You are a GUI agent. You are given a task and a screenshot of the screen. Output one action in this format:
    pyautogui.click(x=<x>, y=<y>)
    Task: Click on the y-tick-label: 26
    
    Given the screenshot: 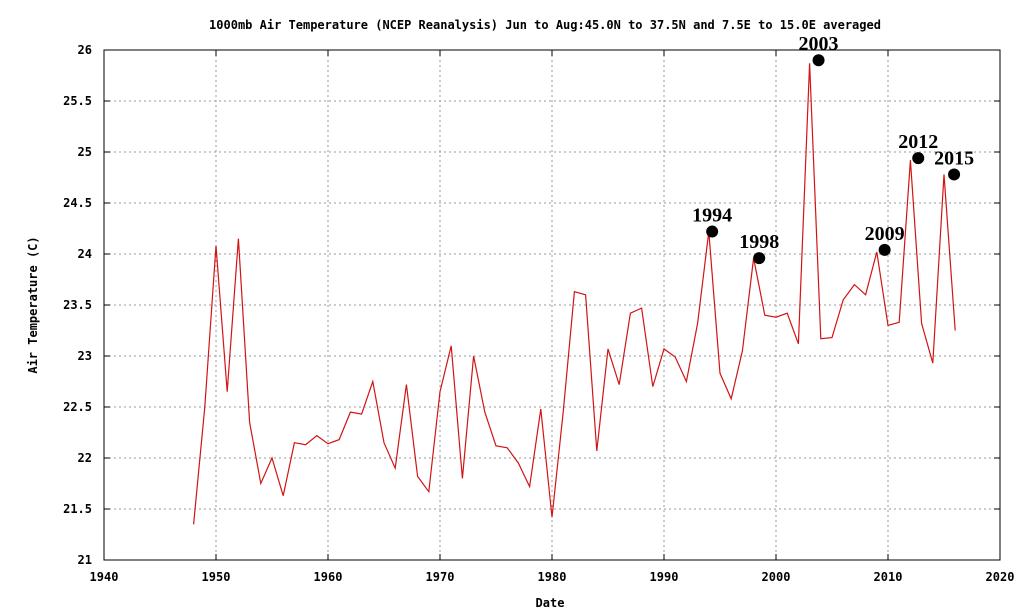 What is the action you would take?
    pyautogui.click(x=85, y=50)
    